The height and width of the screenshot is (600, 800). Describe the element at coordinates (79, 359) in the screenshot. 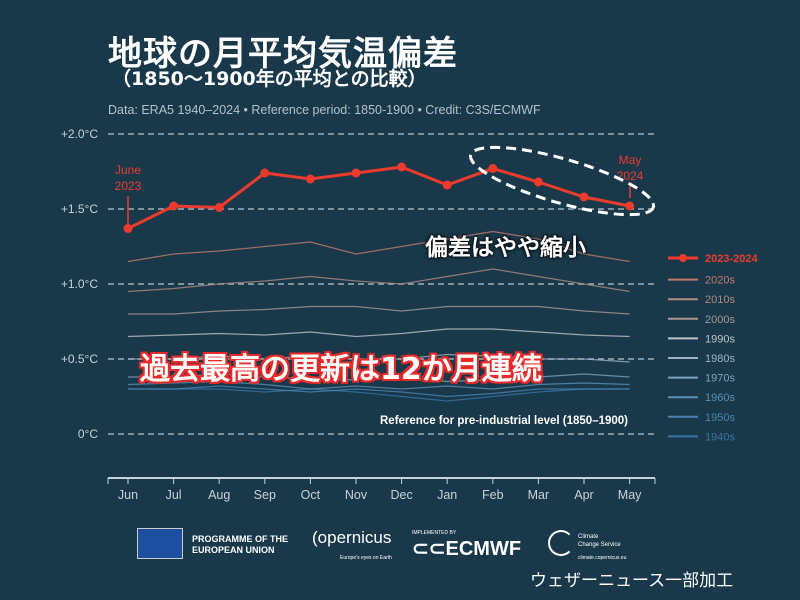

I see `y-tick-label: +0.5°C` at that location.